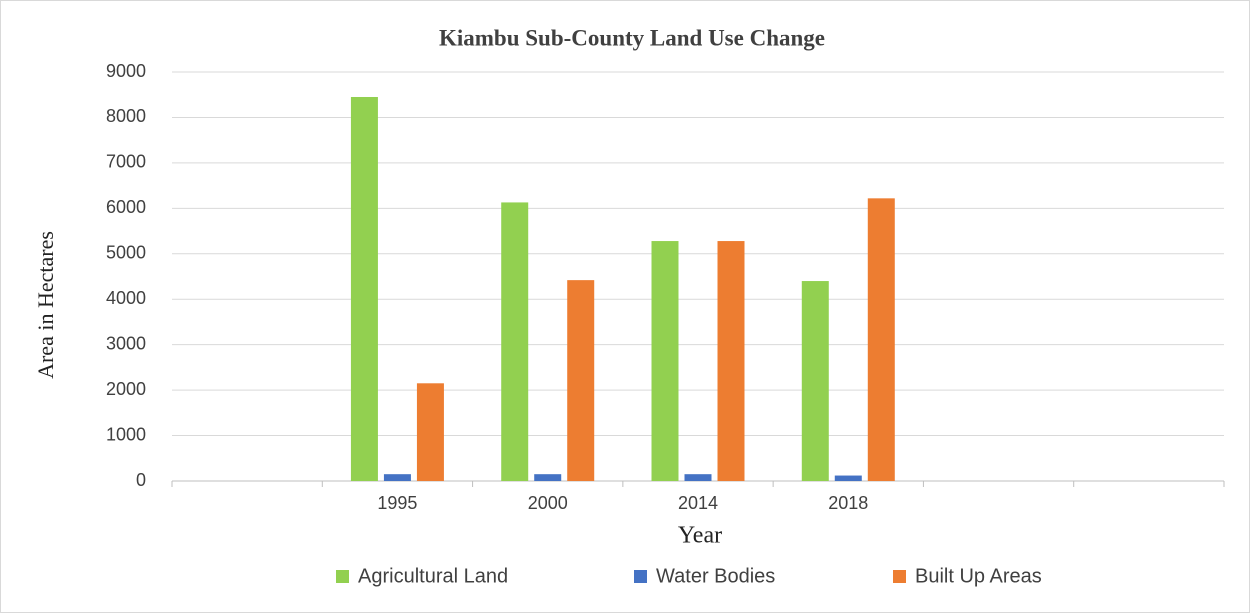 Image resolution: width=1250 pixels, height=613 pixels. I want to click on y-tick-label: 2000, so click(126, 389).